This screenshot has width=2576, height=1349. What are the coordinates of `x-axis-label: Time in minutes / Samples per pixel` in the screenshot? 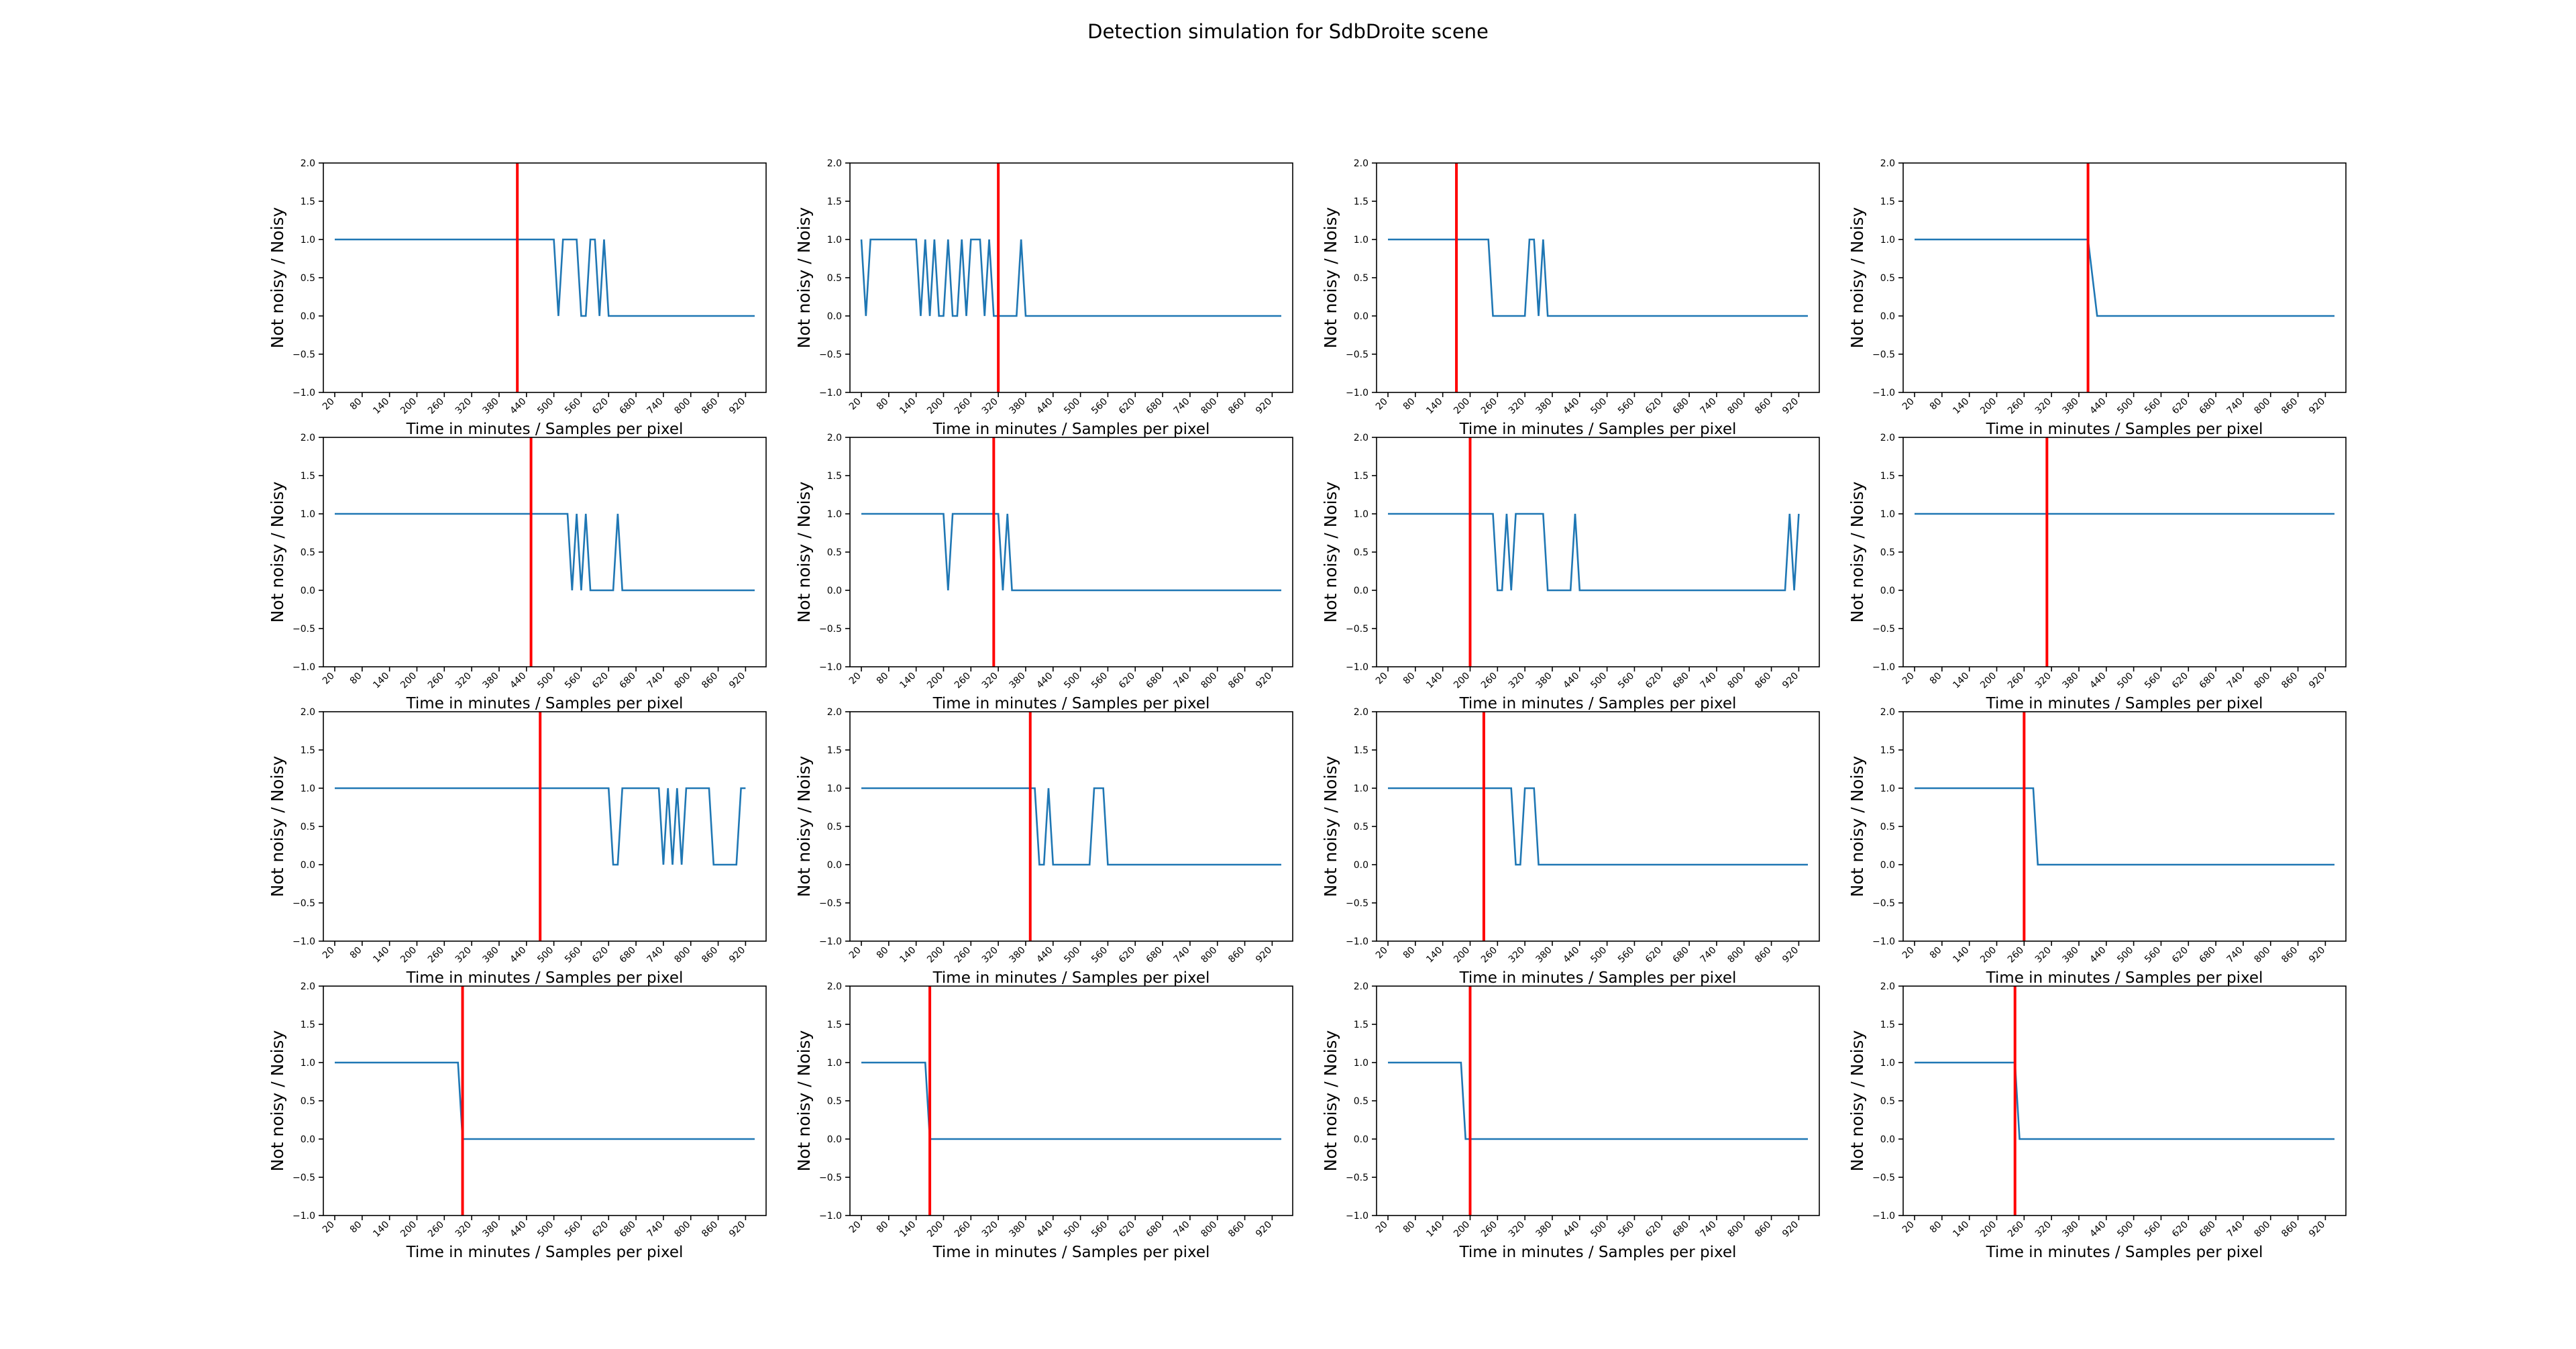 It's located at (1598, 978).